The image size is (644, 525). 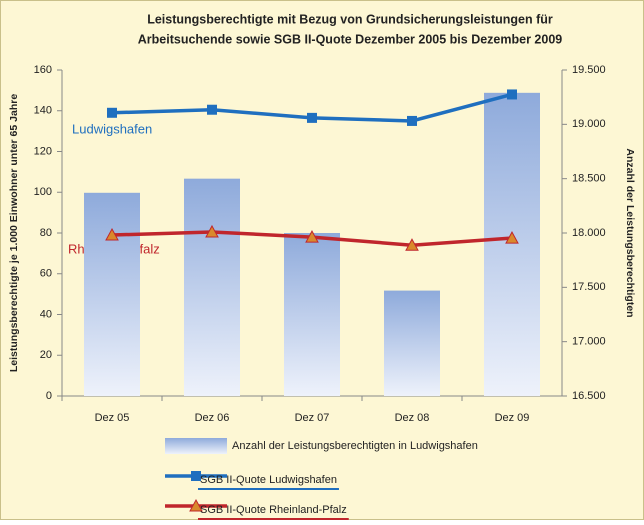 I want to click on y-tick-label: 140, so click(x=43, y=111).